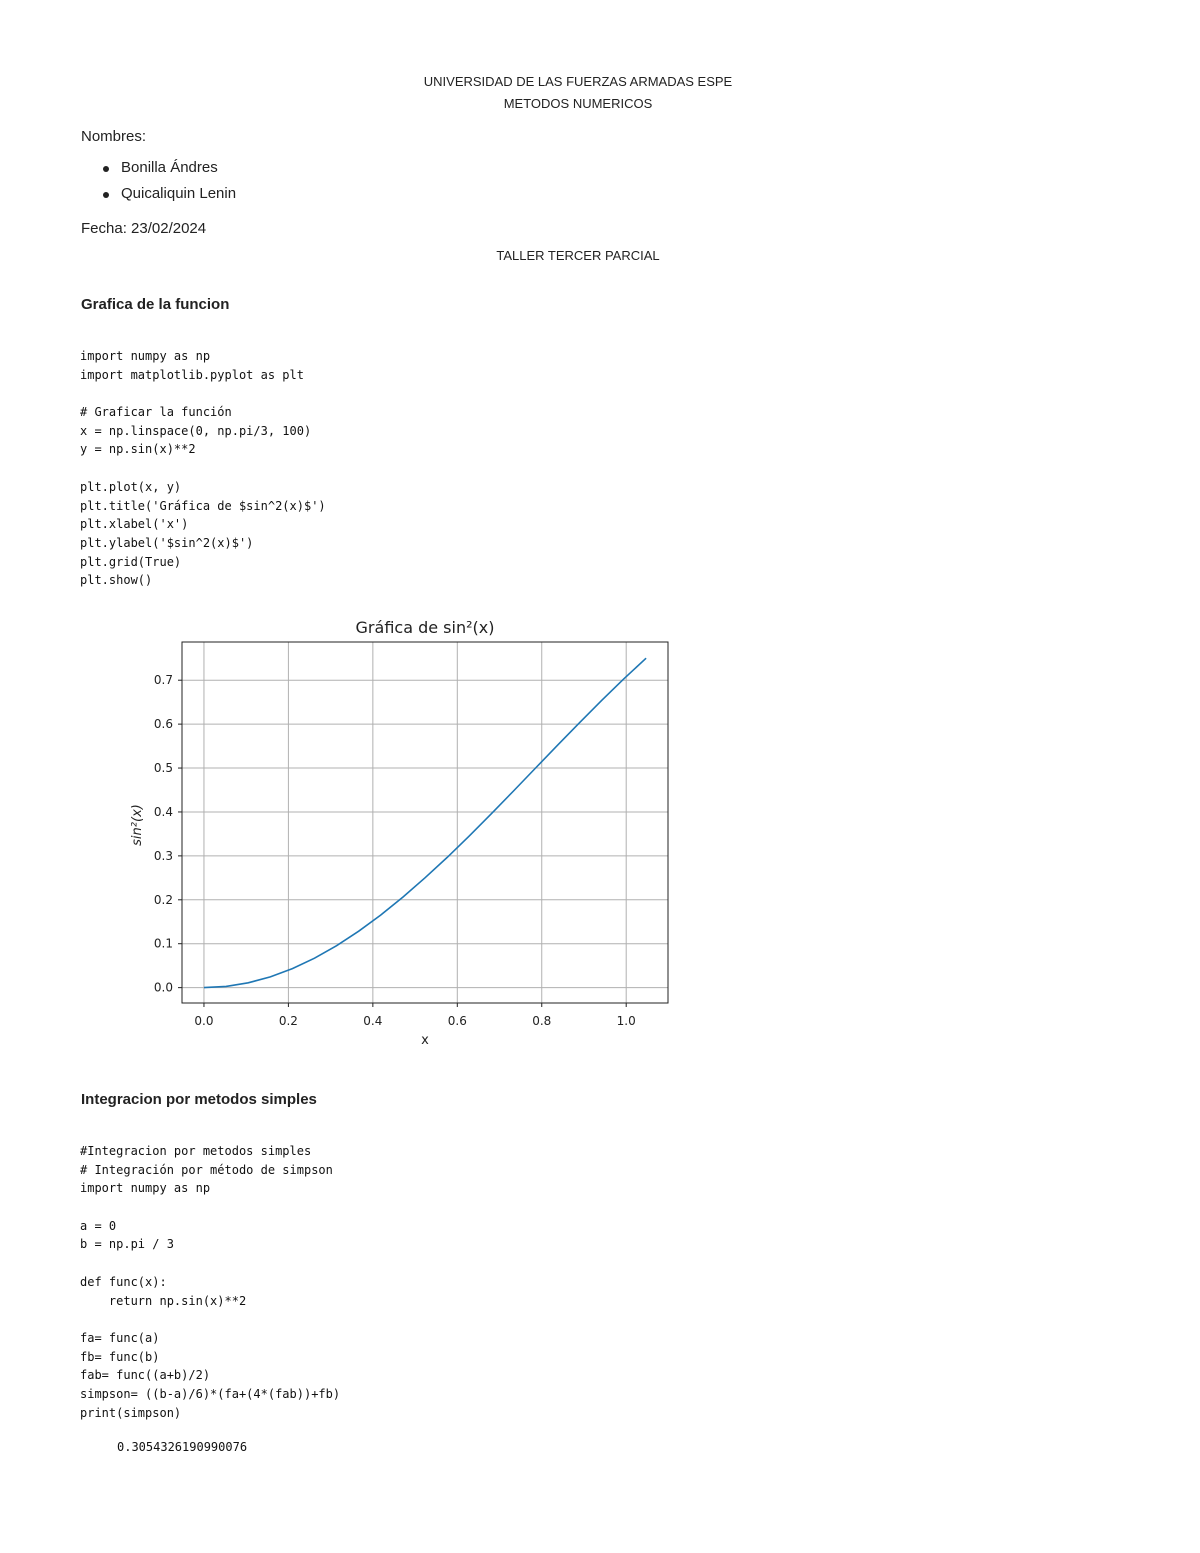 The image size is (1200, 1553). What do you see at coordinates (163, 900) in the screenshot?
I see `y-tick-label: 0.2` at bounding box center [163, 900].